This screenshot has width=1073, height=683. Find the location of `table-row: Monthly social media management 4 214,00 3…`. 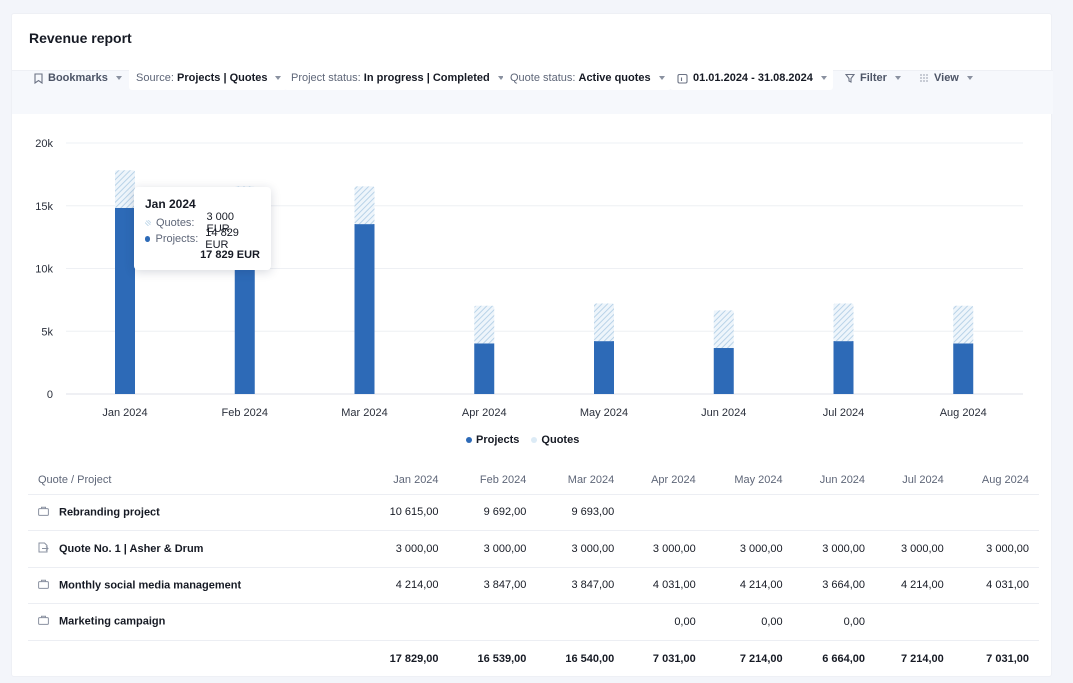

table-row: Monthly social media management 4 214,00 3… is located at coordinates (533, 585).